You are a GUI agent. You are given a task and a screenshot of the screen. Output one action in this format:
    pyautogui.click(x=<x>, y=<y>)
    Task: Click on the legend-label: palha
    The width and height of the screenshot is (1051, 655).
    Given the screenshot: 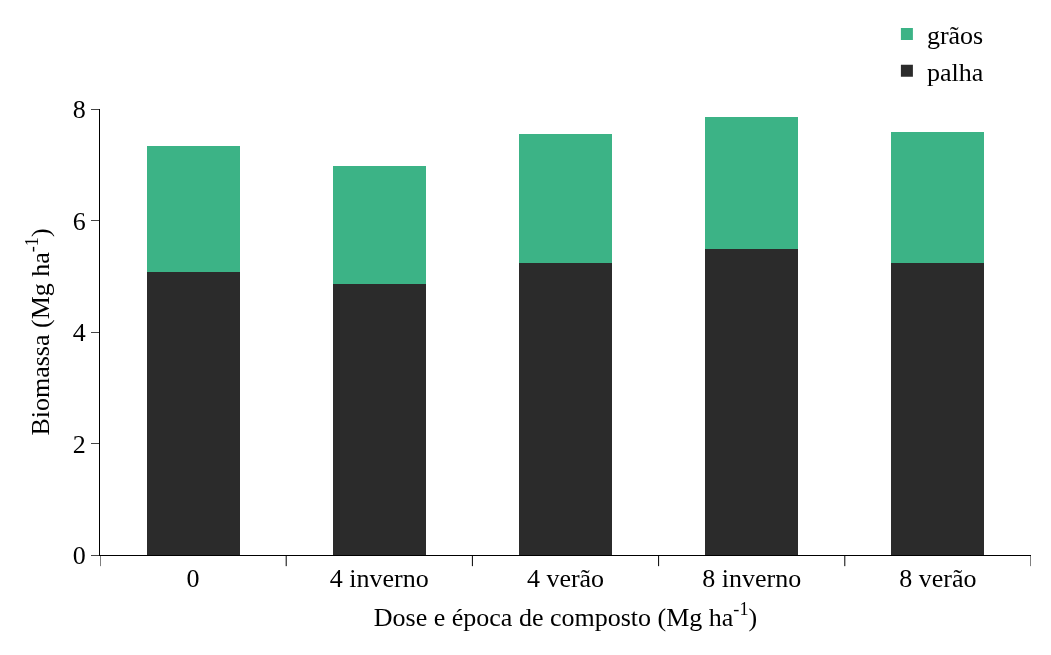 What is the action you would take?
    pyautogui.click(x=955, y=72)
    